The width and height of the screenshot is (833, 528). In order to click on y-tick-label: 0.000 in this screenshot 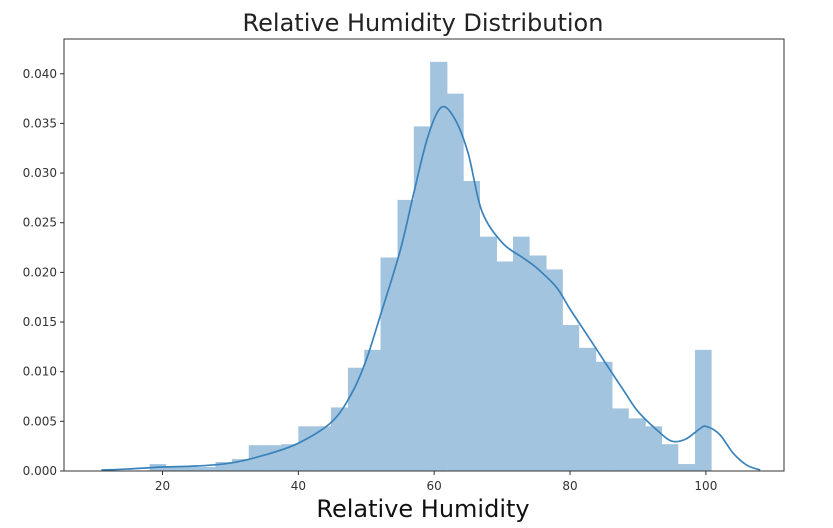, I will do `click(40, 471)`.